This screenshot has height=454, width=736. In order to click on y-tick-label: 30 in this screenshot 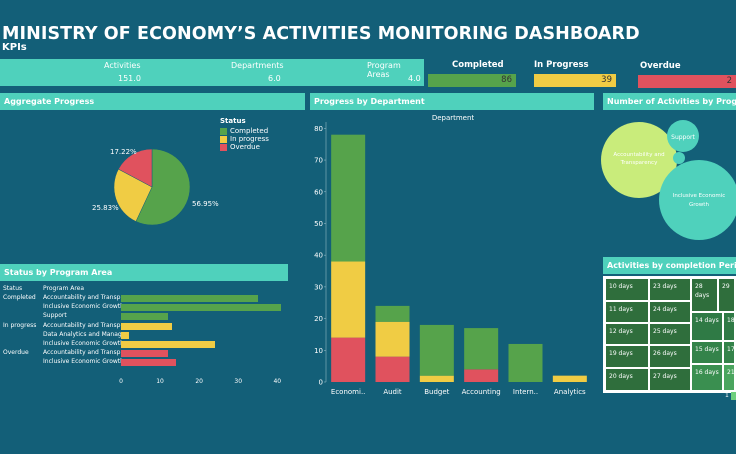, I will do `click(318, 287)`.